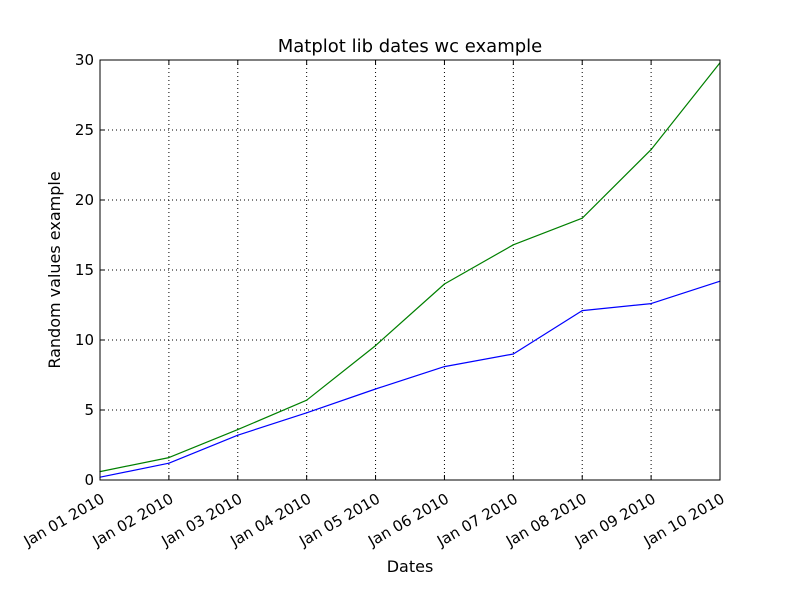 This screenshot has width=800, height=604. I want to click on y-tick-label: 15, so click(84, 270).